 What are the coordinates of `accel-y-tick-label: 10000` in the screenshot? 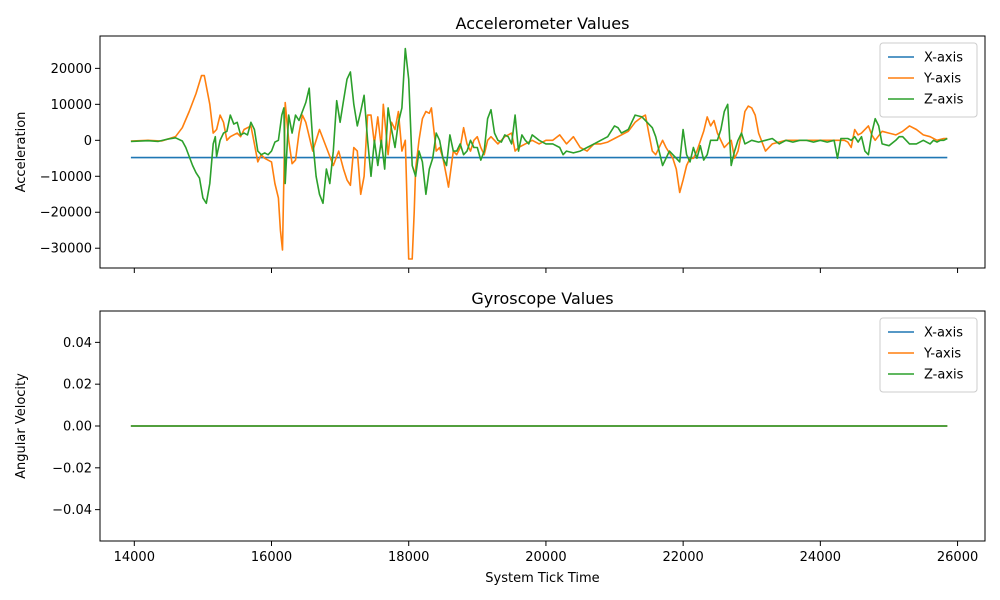 It's located at (71, 105).